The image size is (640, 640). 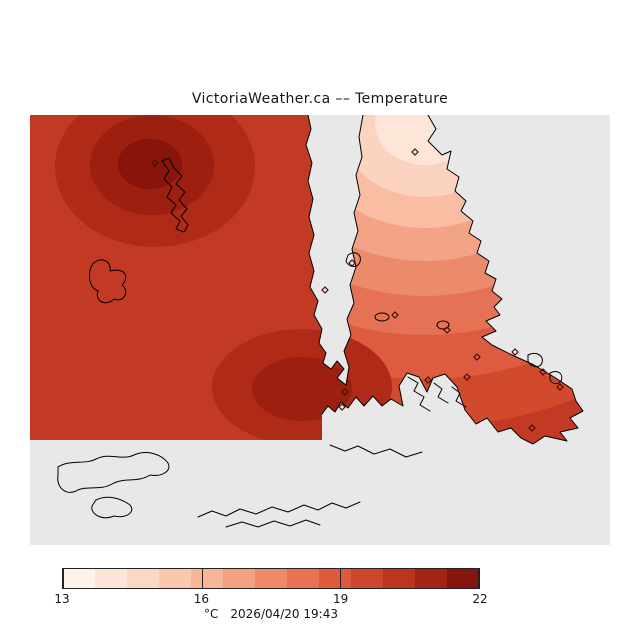 What do you see at coordinates (437, 394) in the screenshot?
I see `coastline-harbours` at bounding box center [437, 394].